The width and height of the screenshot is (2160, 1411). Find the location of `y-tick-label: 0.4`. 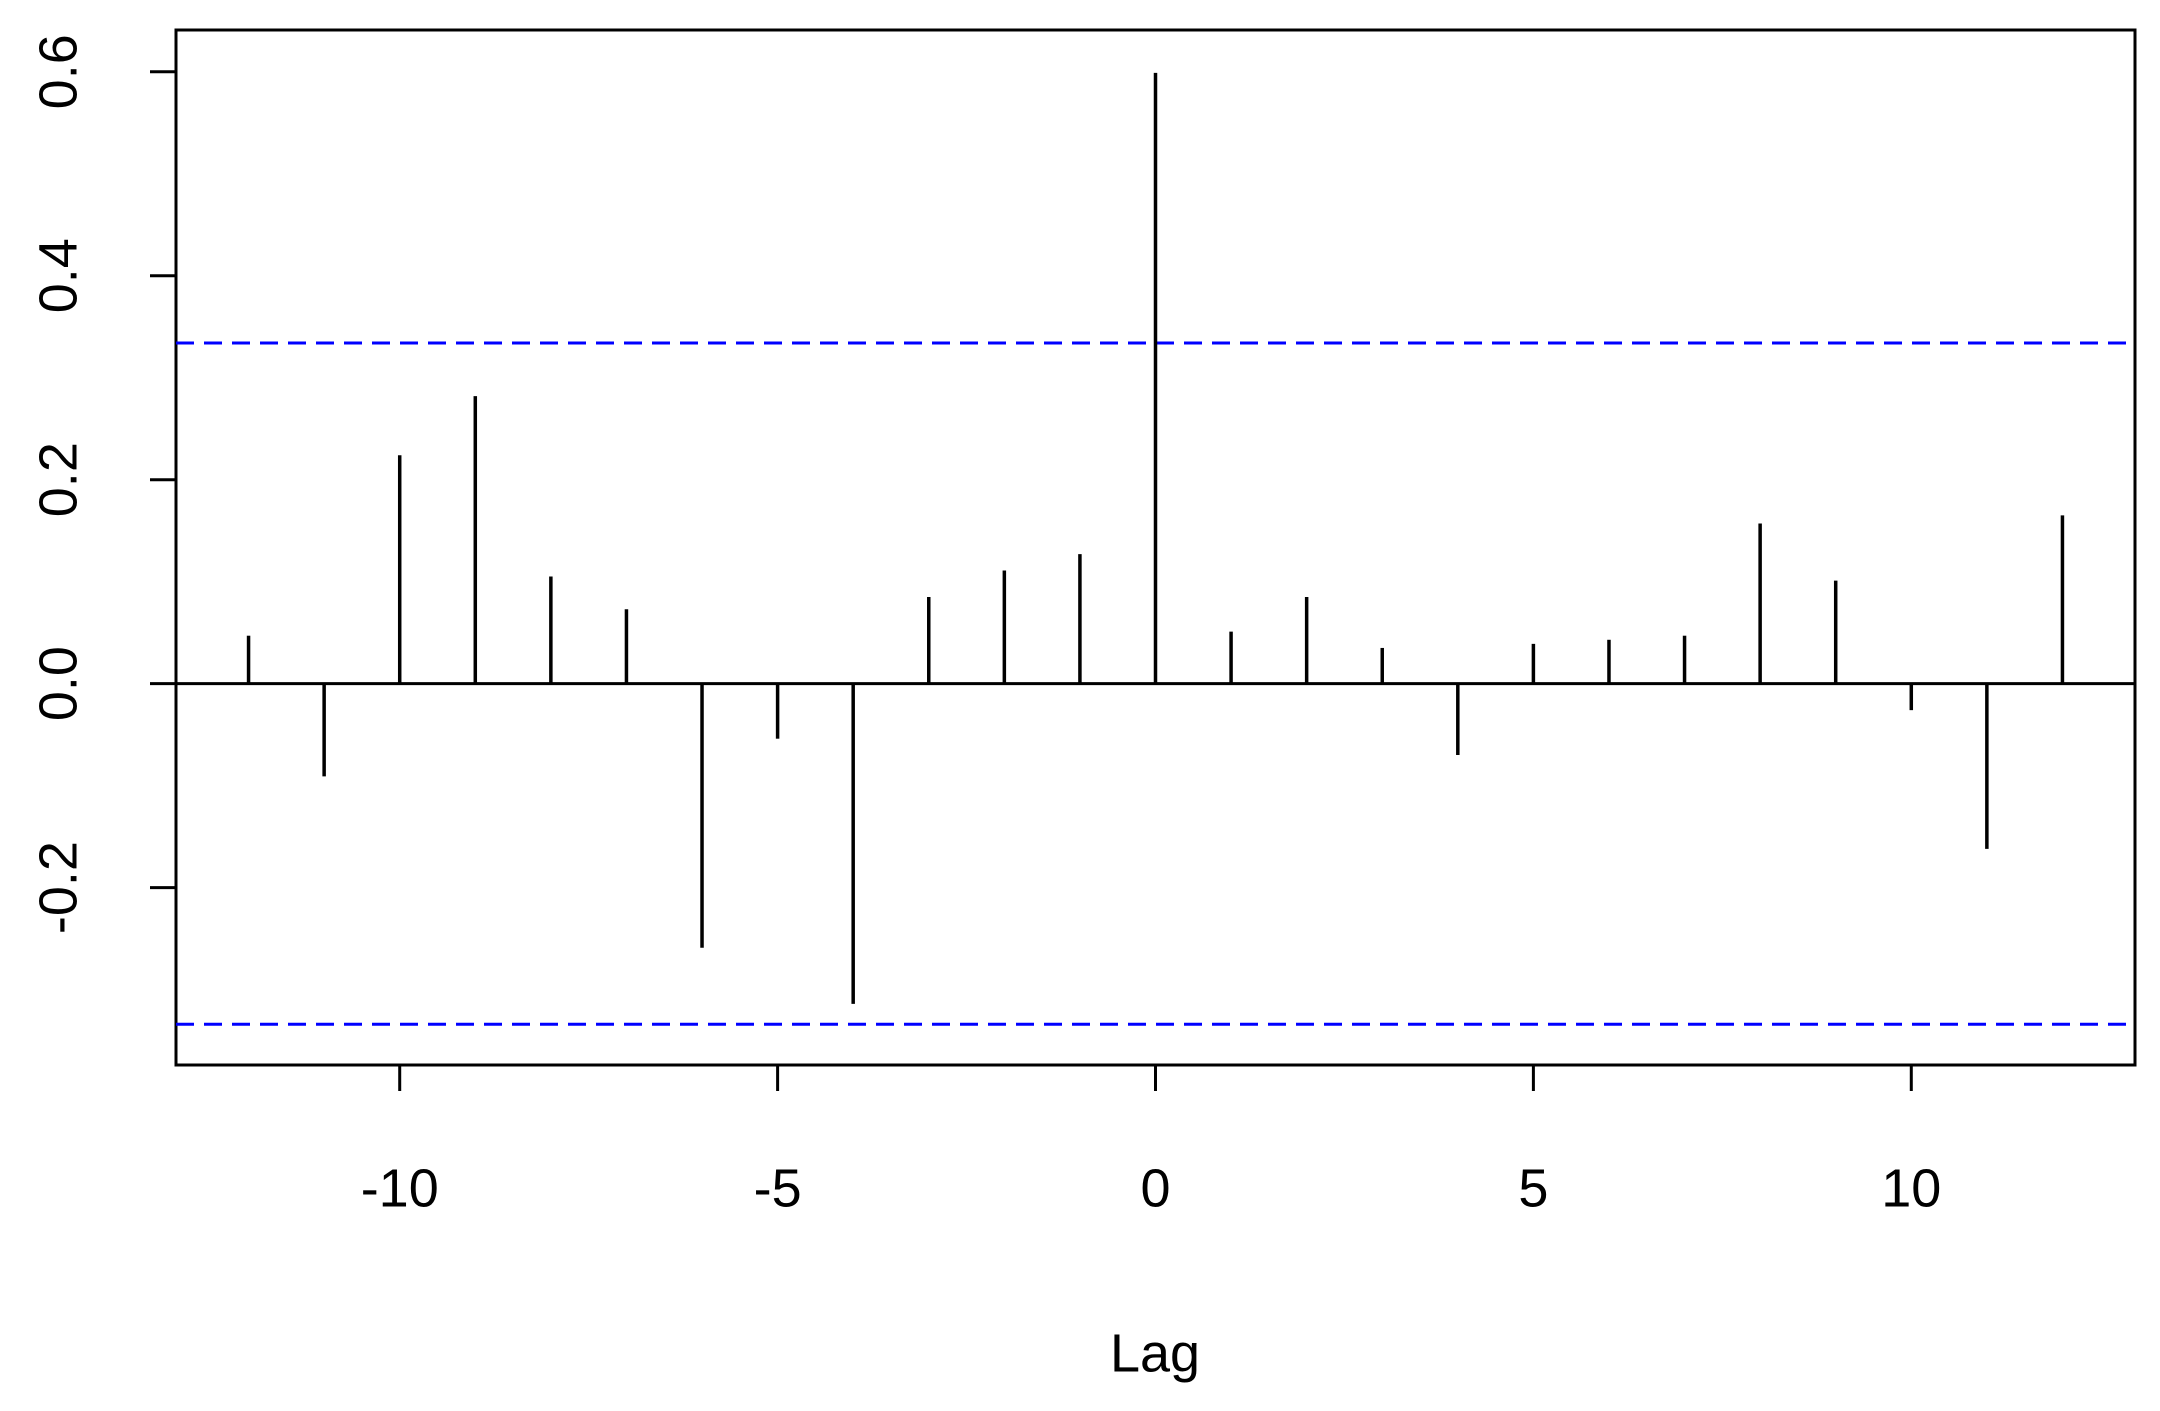

y-tick-label: 0.4 is located at coordinates (58, 275).